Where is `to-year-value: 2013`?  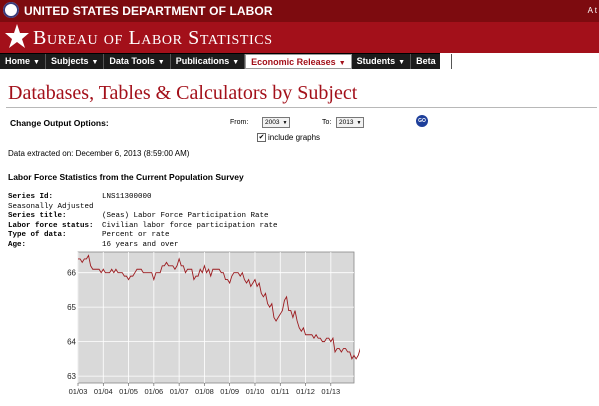
to-year-value: 2013 is located at coordinates (346, 122).